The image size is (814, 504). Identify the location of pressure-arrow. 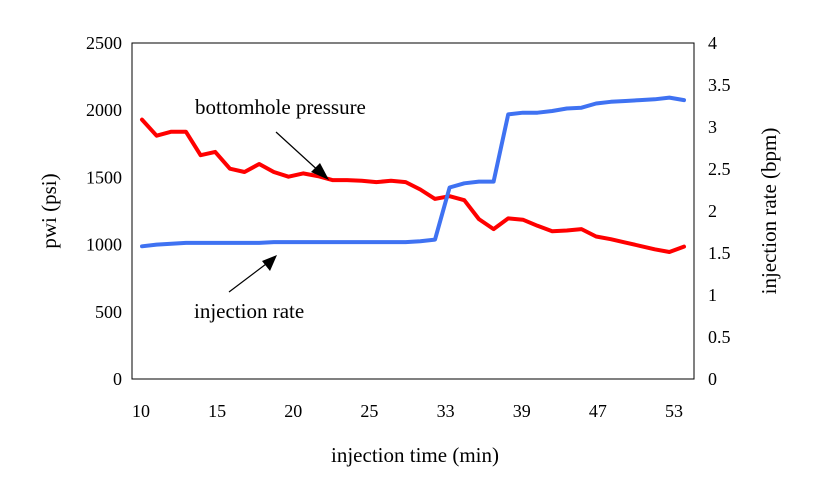
(302, 155).